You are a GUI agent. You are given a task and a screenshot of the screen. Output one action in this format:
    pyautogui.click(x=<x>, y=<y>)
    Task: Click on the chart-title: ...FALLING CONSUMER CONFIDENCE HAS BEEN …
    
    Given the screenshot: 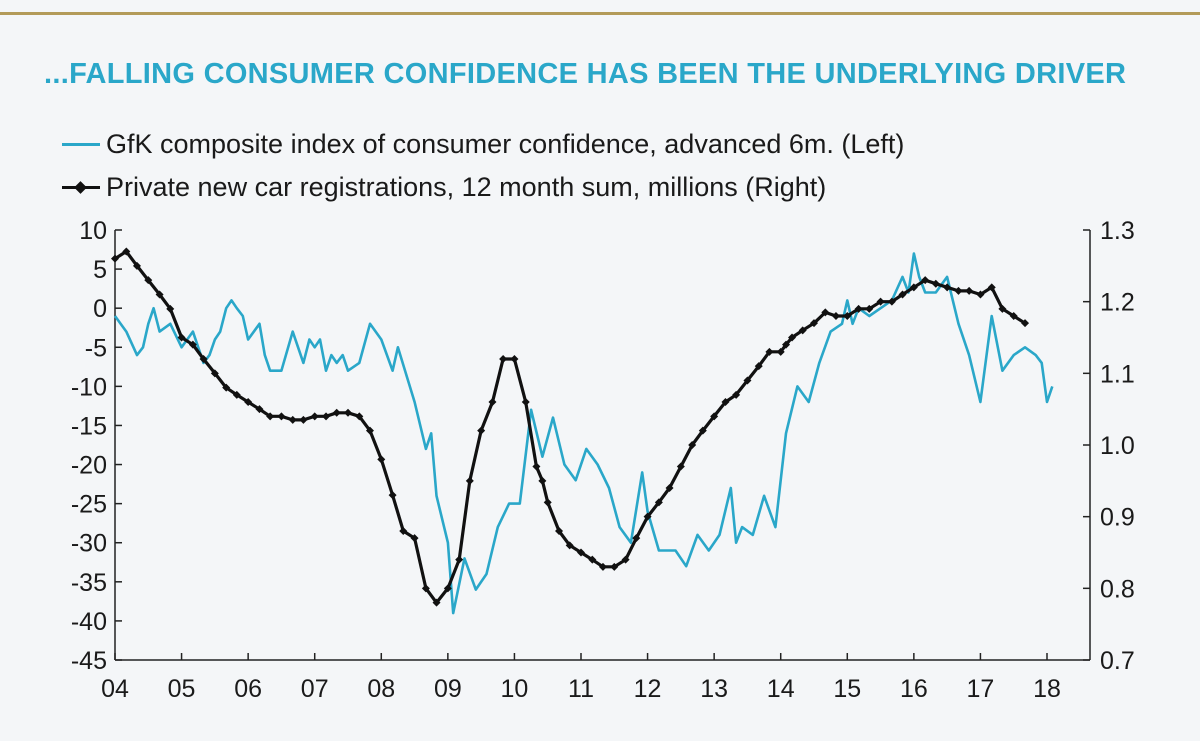 What is the action you would take?
    pyautogui.click(x=585, y=74)
    